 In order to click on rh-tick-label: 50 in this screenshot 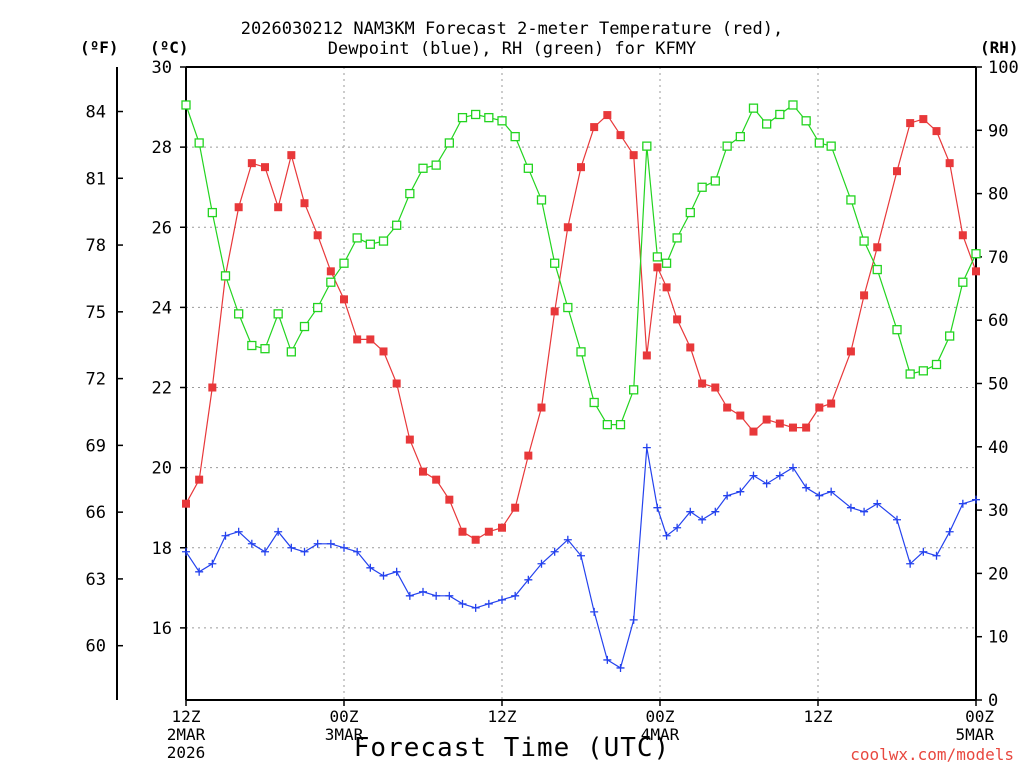, I will do `click(998, 385)`.